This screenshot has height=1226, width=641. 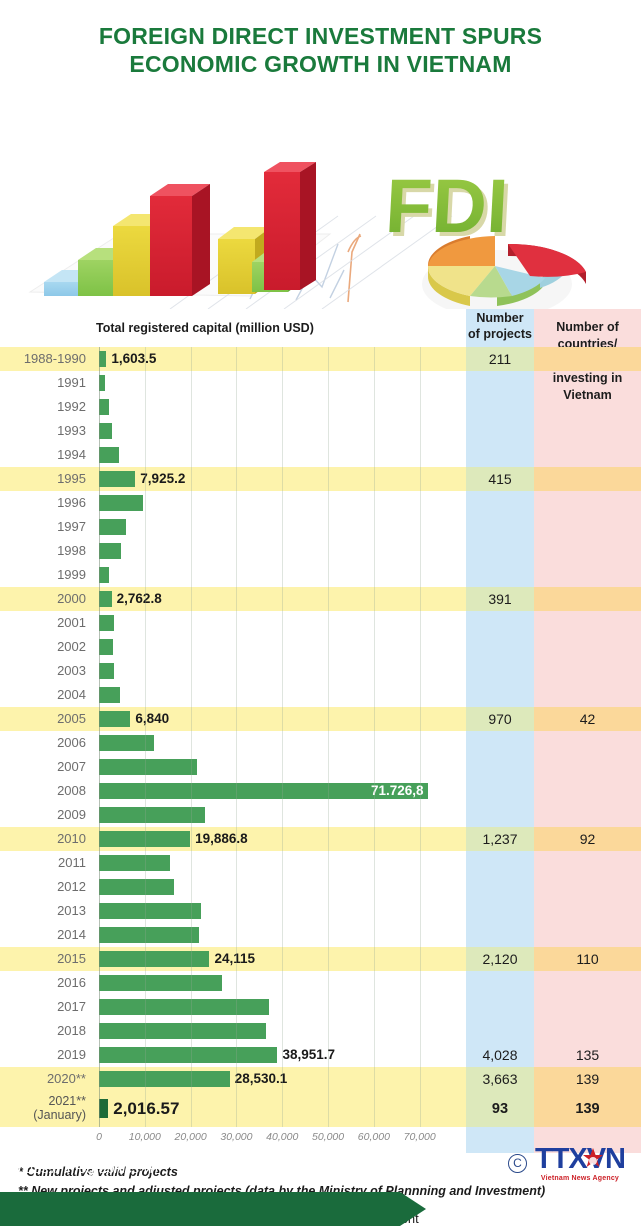 What do you see at coordinates (71, 1007) in the screenshot?
I see `row-year-label: 2017` at bounding box center [71, 1007].